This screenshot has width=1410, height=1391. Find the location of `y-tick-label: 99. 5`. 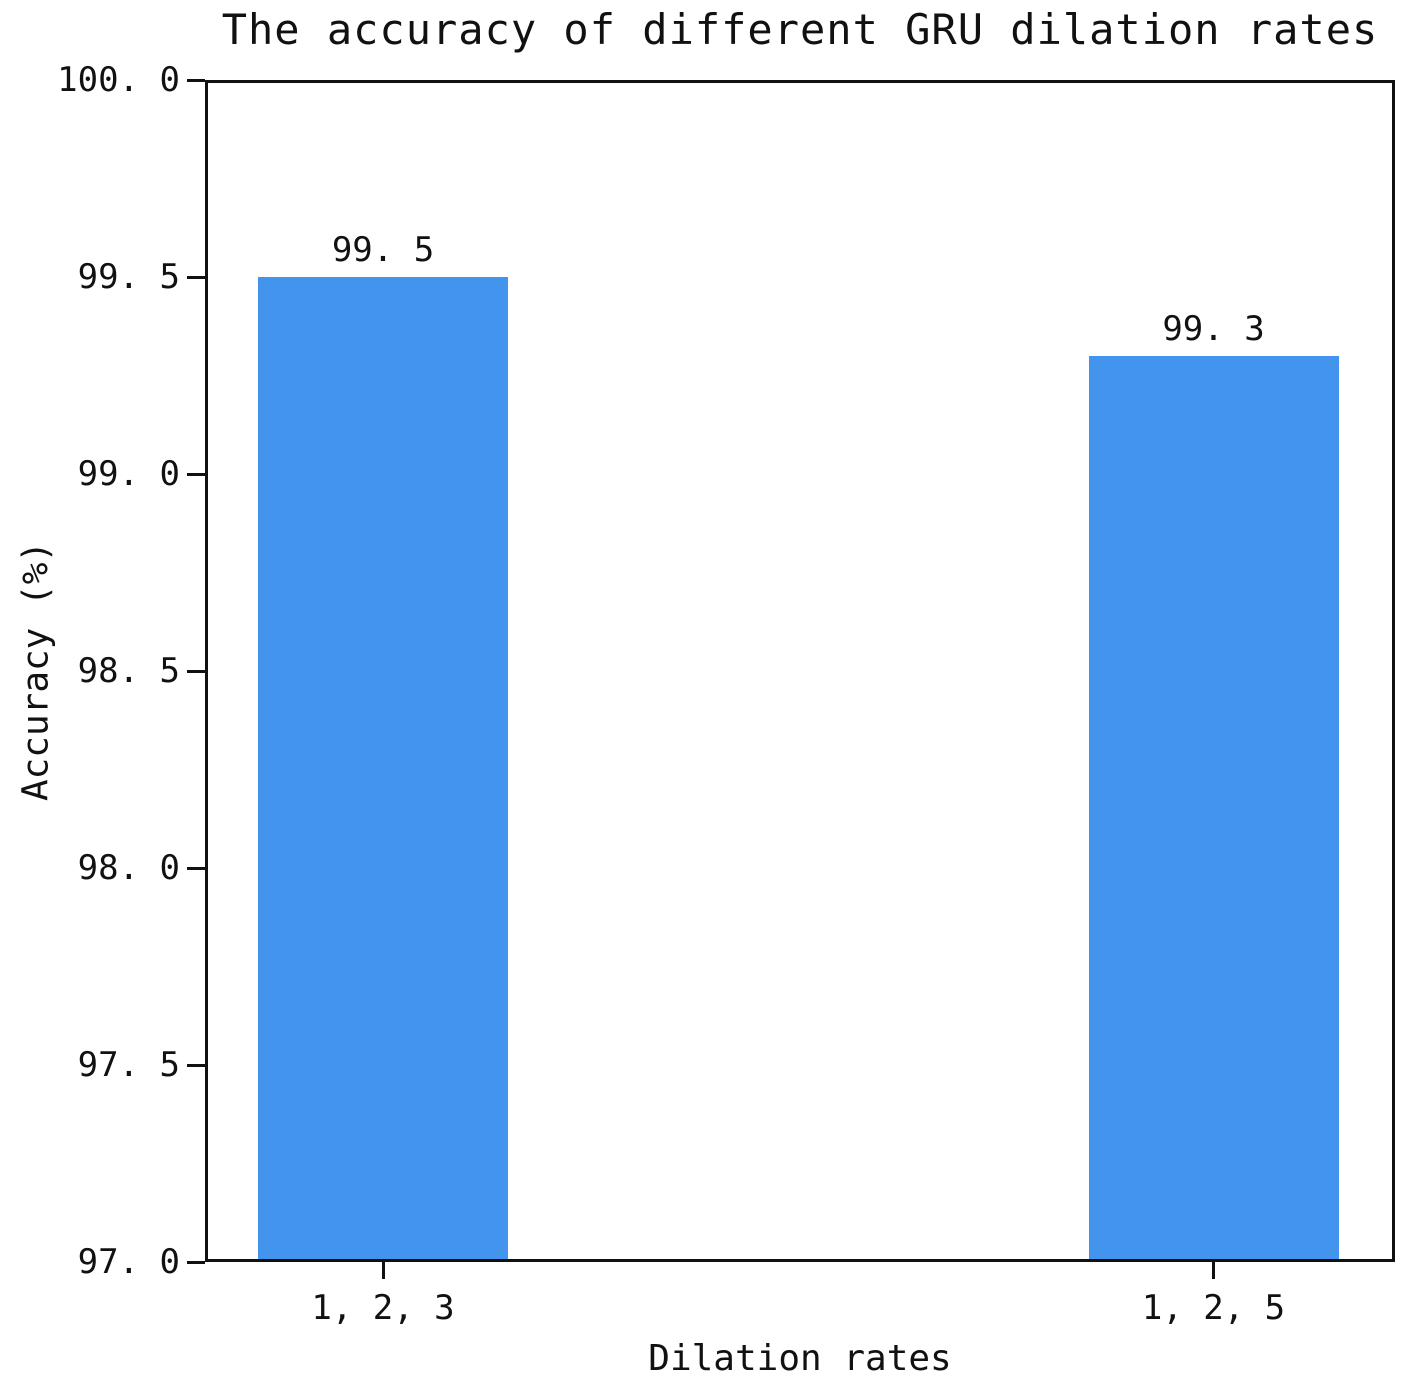

y-tick-label: 99. 5 is located at coordinates (128, 277).